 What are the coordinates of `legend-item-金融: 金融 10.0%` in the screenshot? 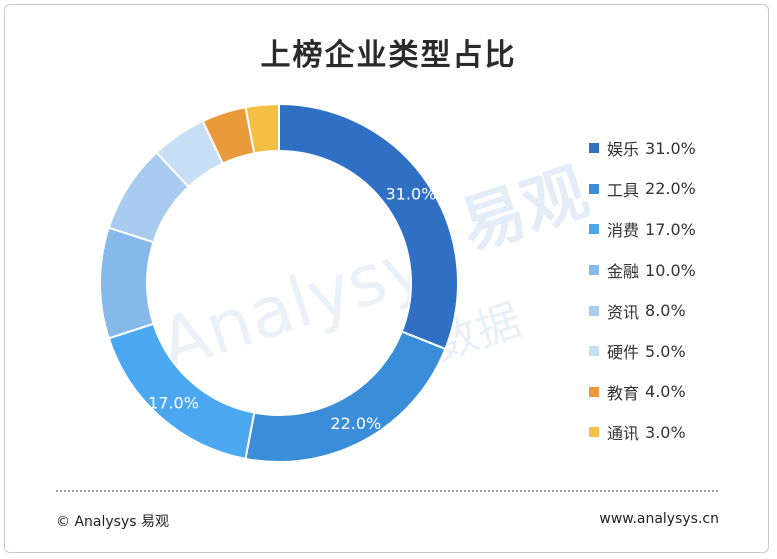 It's located at (674, 270).